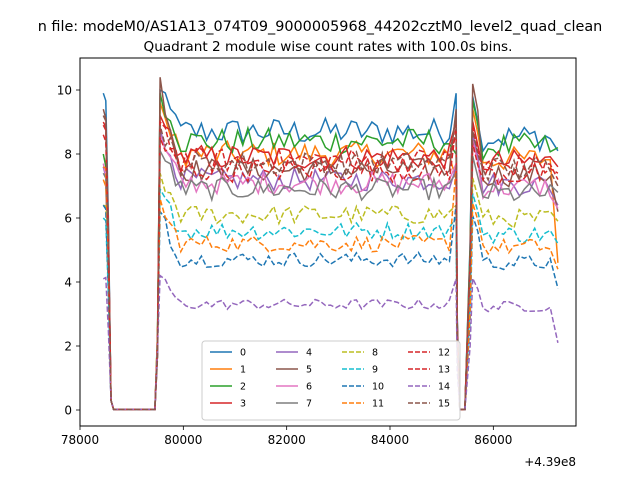 The image size is (640, 480). Describe the element at coordinates (444, 404) in the screenshot. I see `legend-label: 15` at that location.